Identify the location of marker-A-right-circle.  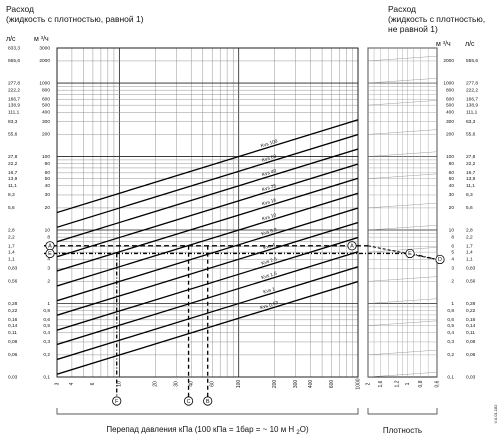
(352, 246).